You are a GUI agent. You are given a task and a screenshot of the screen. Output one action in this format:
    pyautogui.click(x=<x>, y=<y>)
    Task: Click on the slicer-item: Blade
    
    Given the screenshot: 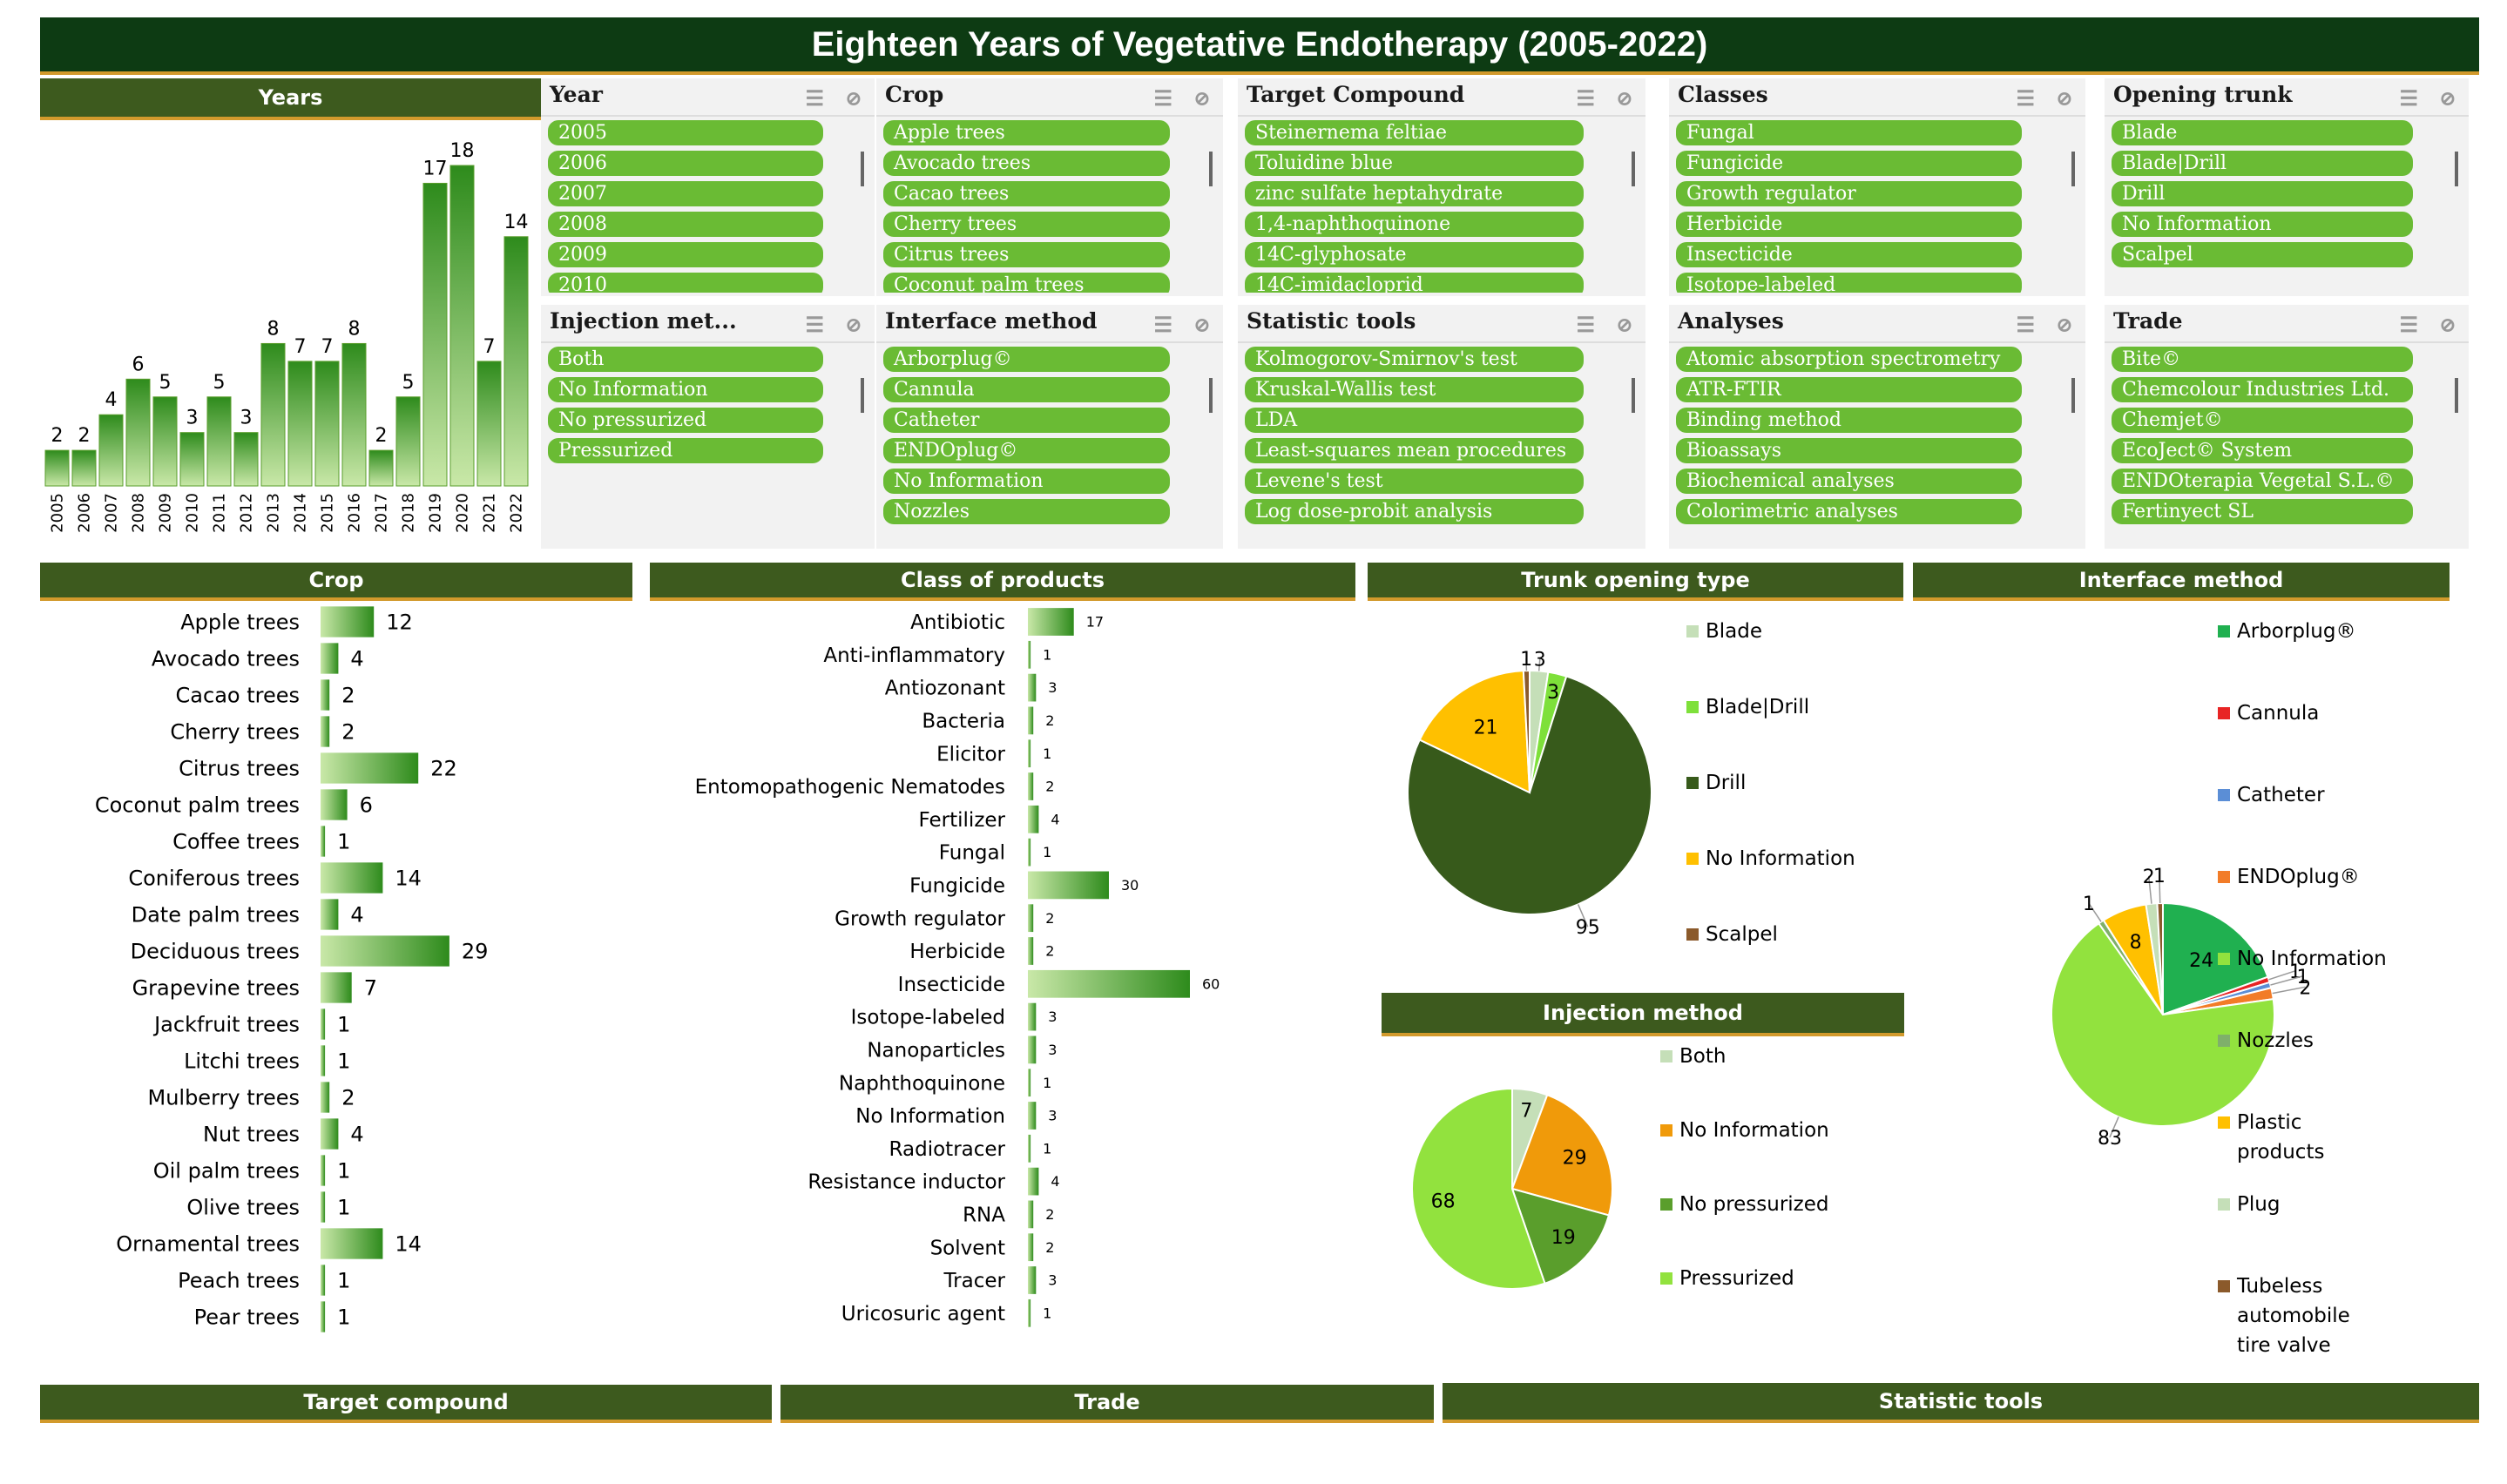 What is the action you would take?
    pyautogui.click(x=2262, y=132)
    